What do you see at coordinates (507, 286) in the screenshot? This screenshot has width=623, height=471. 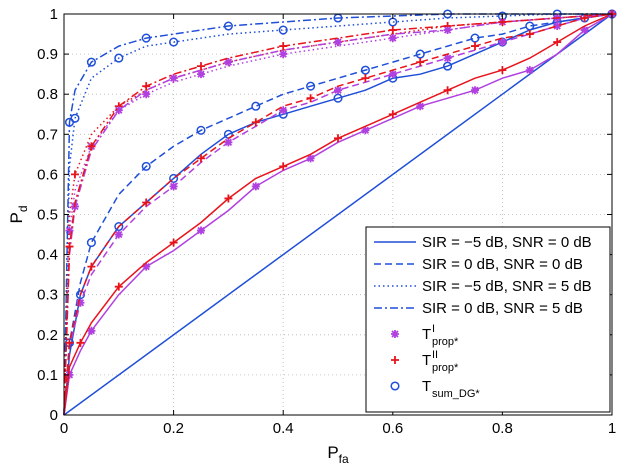 I see `legend-label: SIR = −5 dB, SNR = 5 dB` at bounding box center [507, 286].